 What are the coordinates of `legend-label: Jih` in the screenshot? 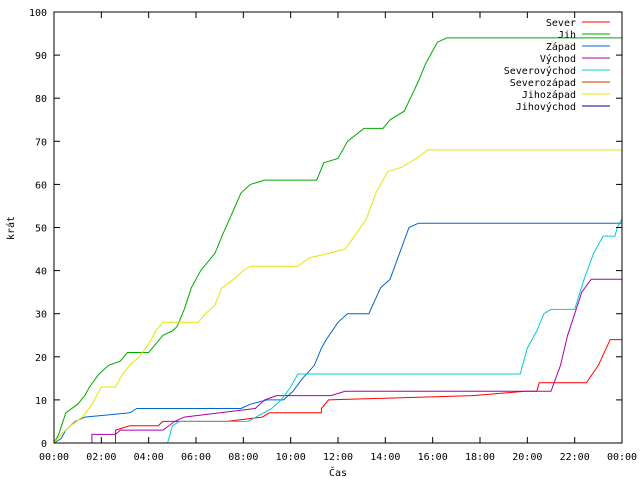 It's located at (567, 35).